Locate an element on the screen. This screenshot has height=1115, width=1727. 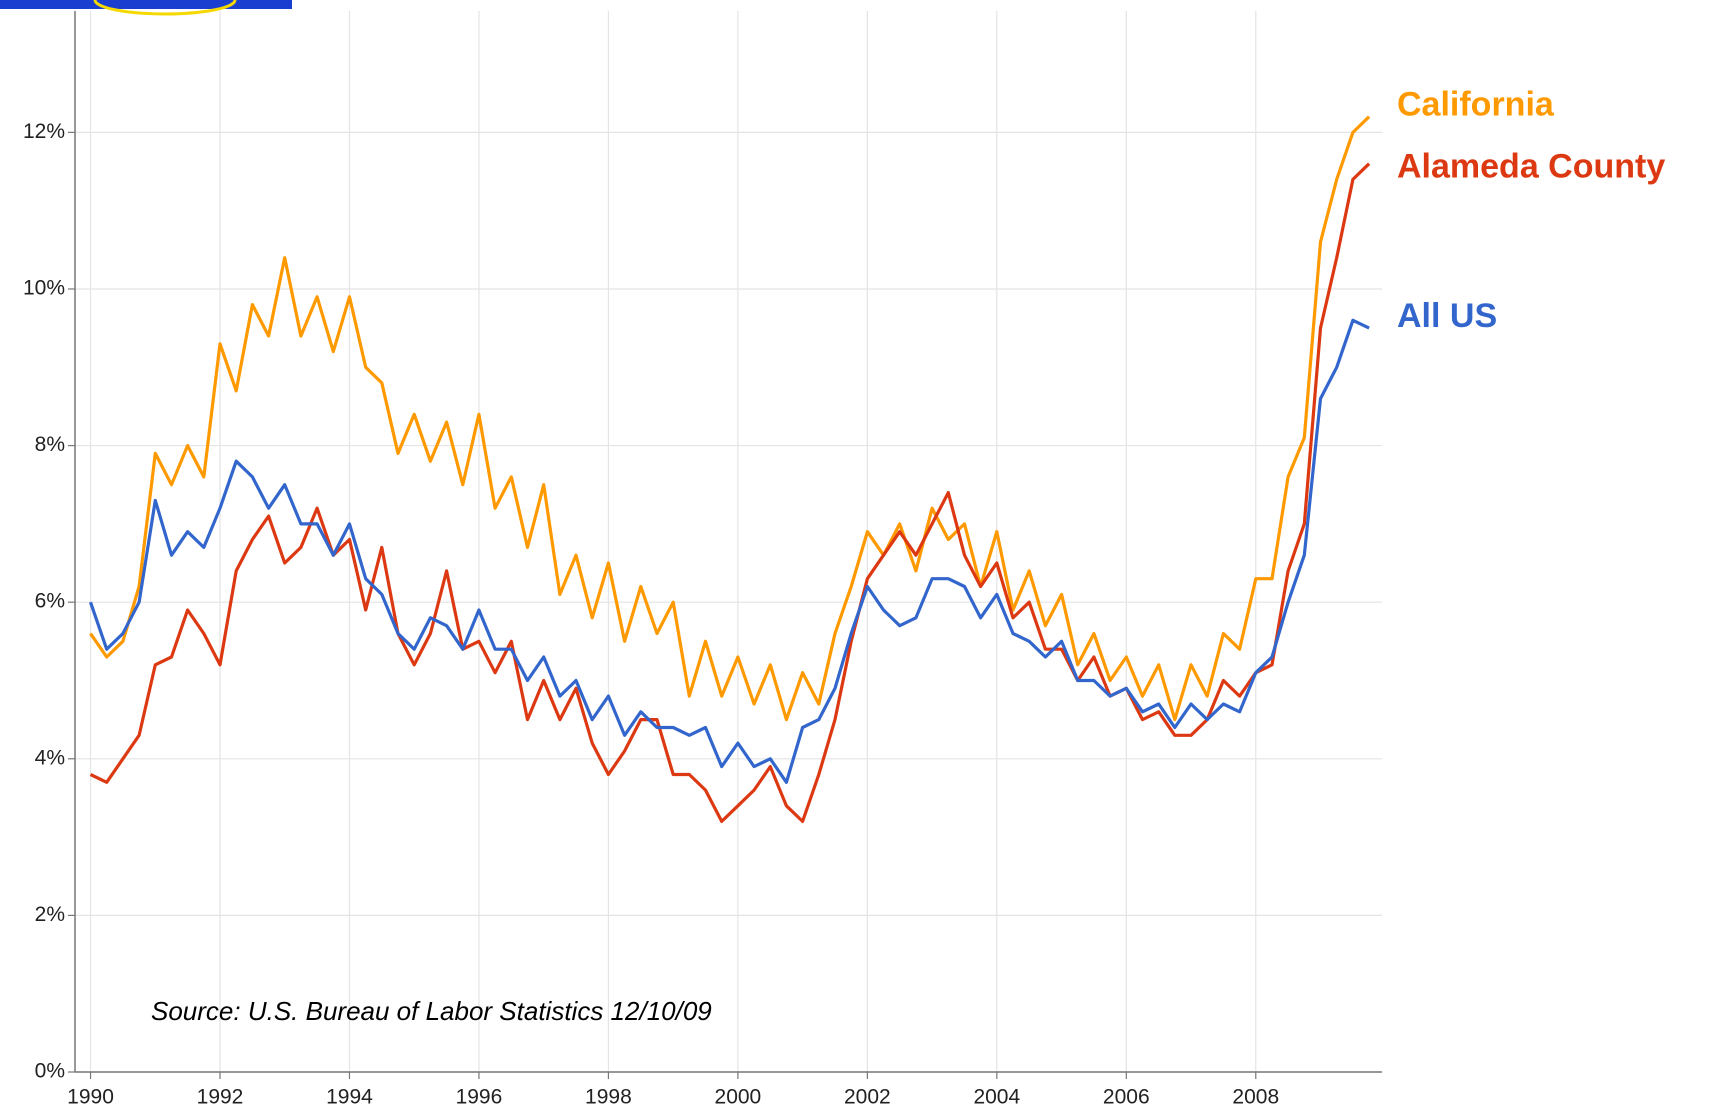
x-tick-label: 2002 is located at coordinates (867, 1097).